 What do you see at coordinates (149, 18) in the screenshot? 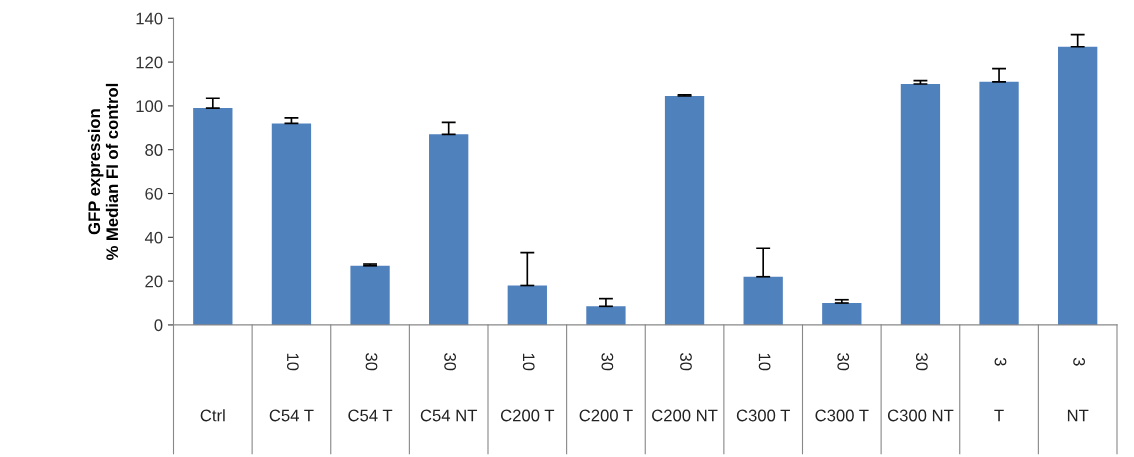
I see `y-tick-label: 140` at bounding box center [149, 18].